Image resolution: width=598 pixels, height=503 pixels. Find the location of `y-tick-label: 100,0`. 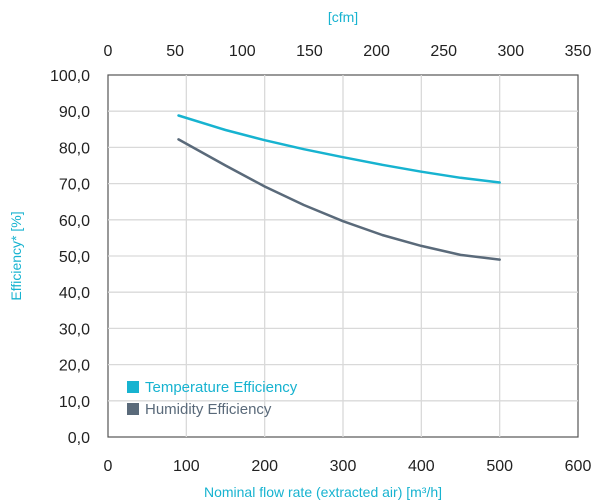

y-tick-label: 100,0 is located at coordinates (70, 76).